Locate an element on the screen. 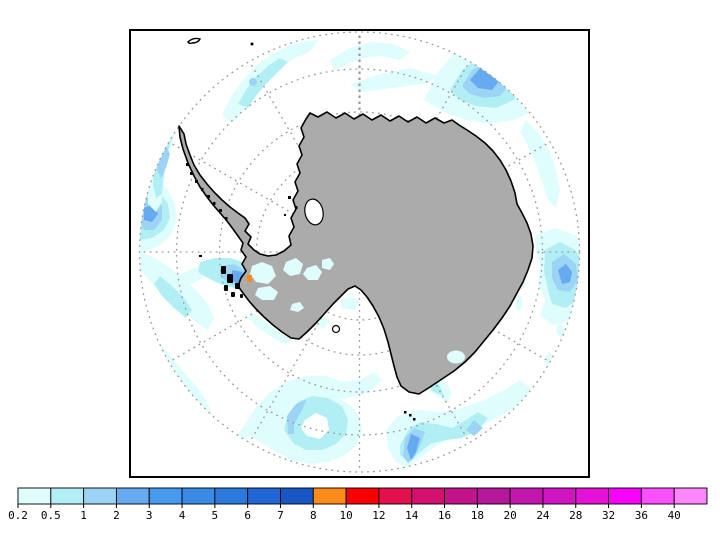 The height and width of the screenshot is (540, 720). ice-shelf-lagoon is located at coordinates (314, 212).